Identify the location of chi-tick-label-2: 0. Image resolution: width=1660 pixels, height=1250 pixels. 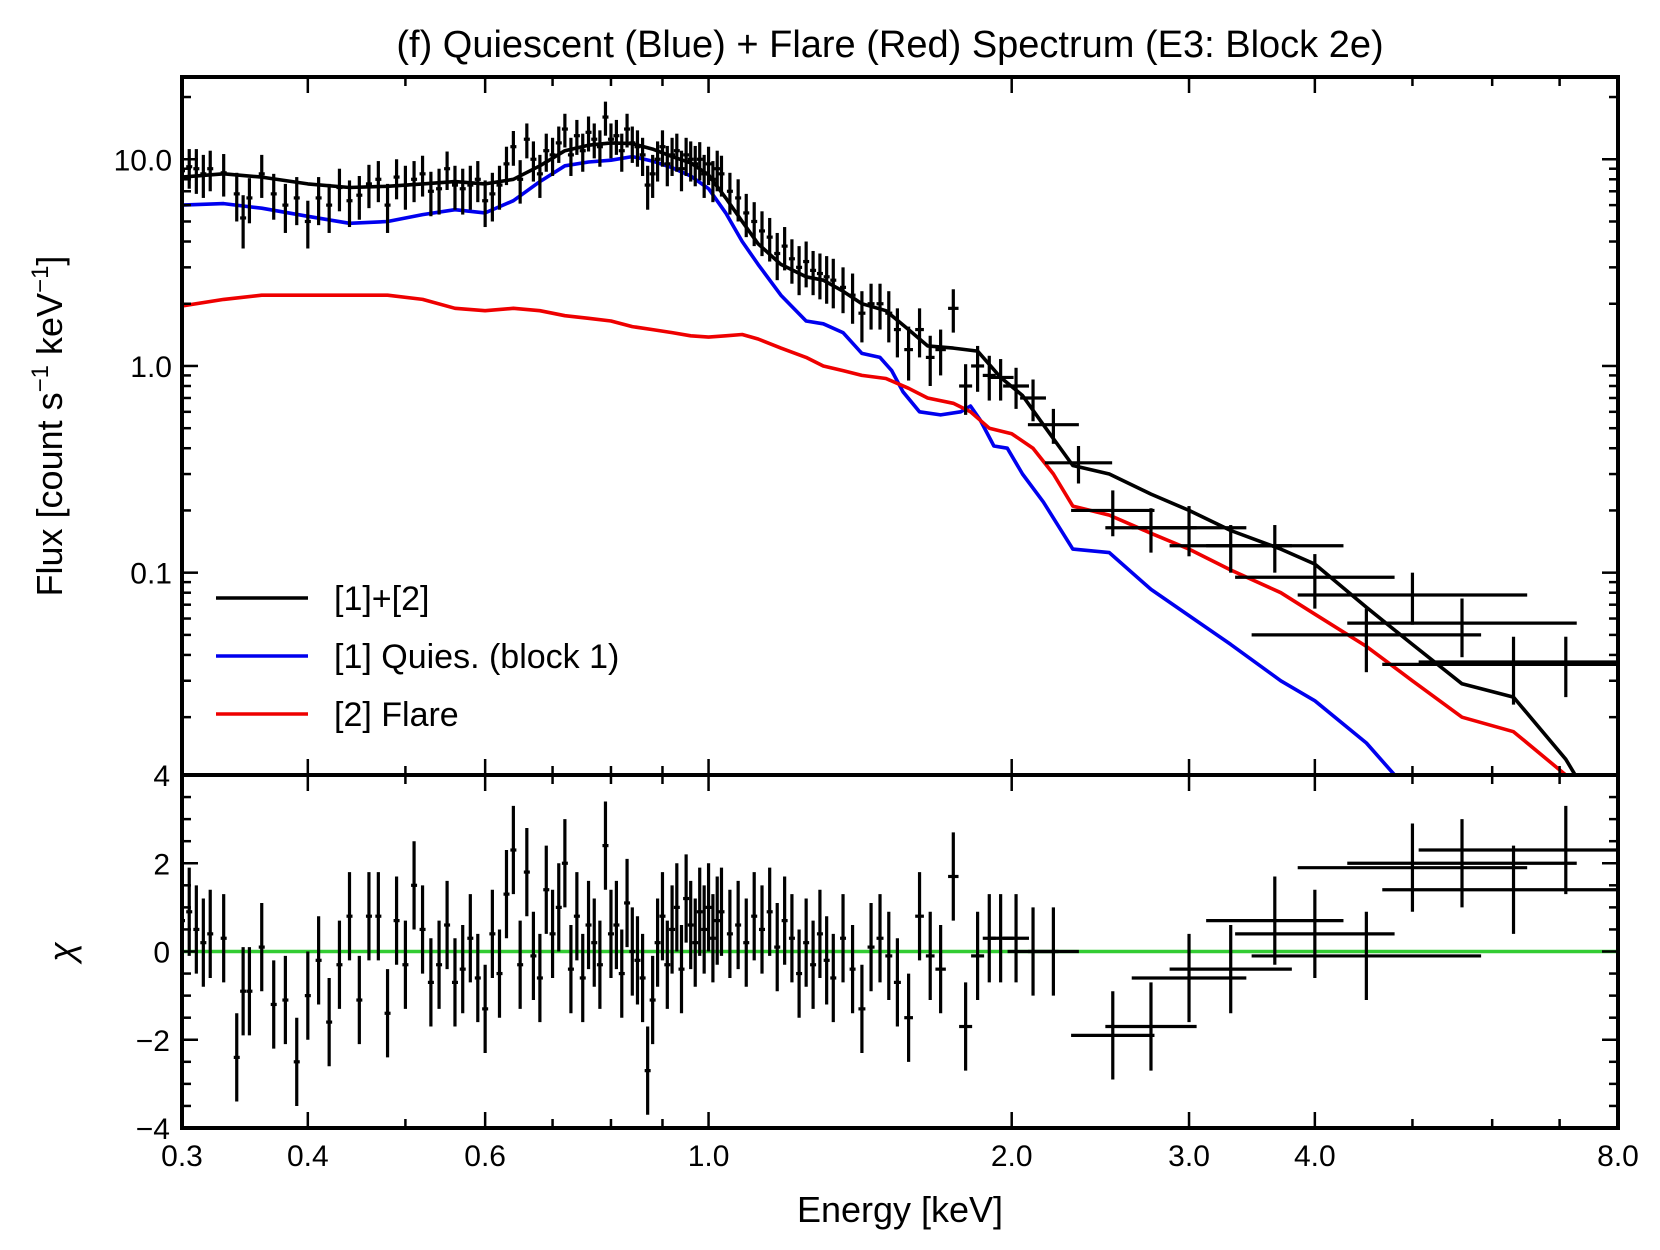
(161, 953).